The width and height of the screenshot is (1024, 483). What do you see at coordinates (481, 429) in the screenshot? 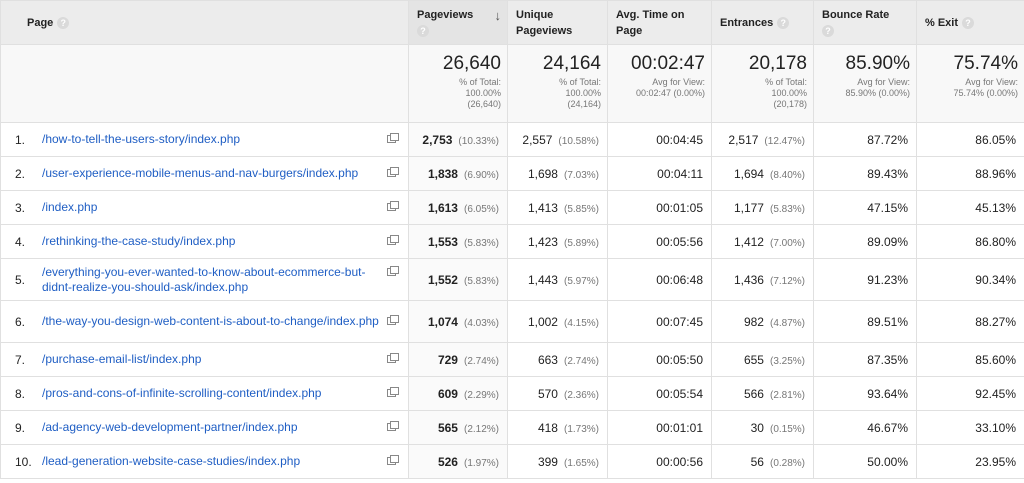
I see `pageviews-percent: (2.12%)` at bounding box center [481, 429].